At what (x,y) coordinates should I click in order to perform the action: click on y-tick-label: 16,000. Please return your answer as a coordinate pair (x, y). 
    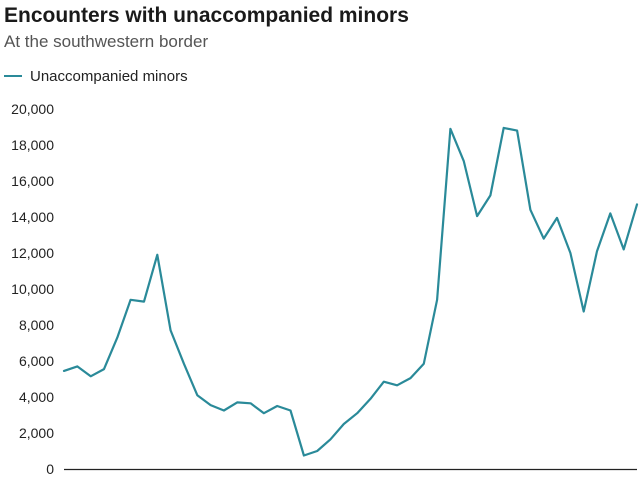
    Looking at the image, I should click on (32, 181).